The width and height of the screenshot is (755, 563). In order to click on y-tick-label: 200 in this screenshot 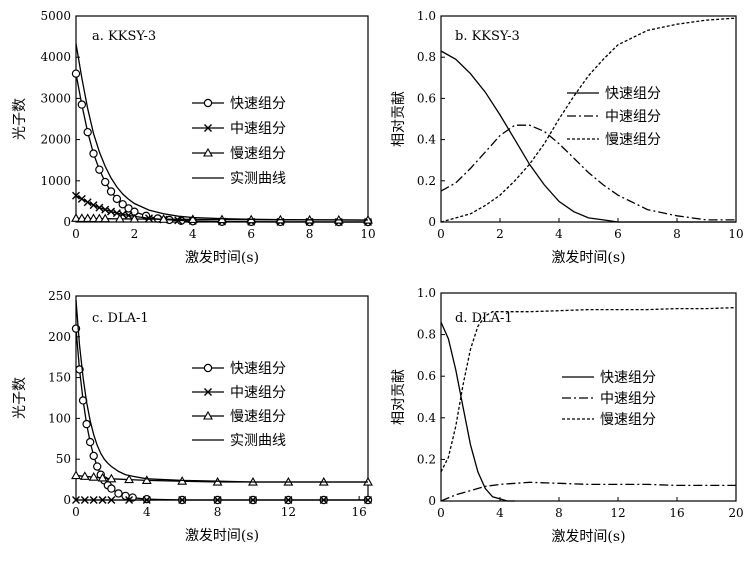, I will do `click(59, 337)`.